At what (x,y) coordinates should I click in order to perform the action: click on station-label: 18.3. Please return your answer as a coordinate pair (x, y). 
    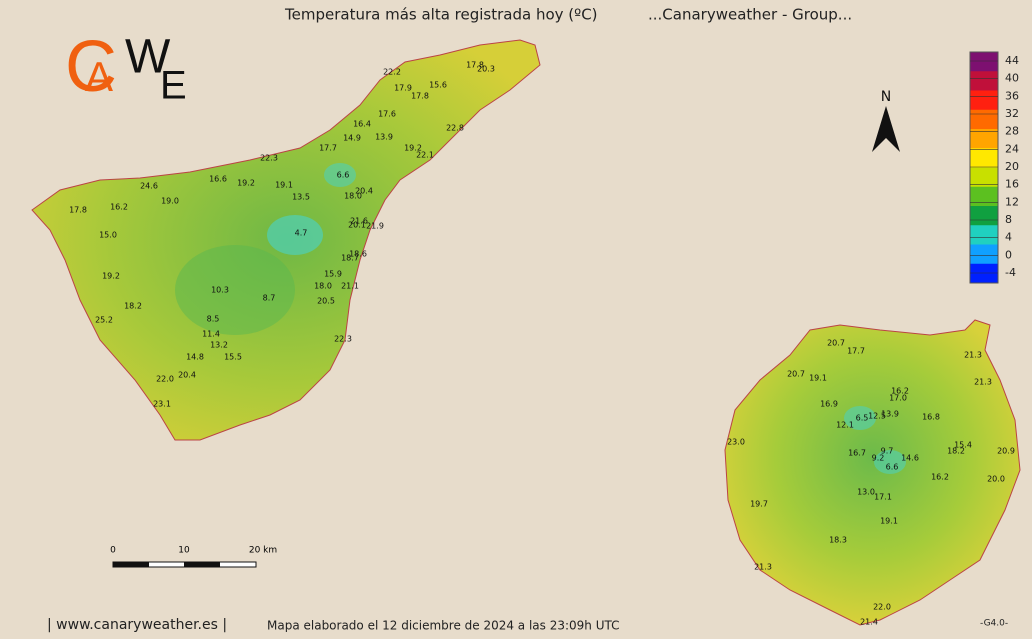
    Looking at the image, I should click on (838, 540).